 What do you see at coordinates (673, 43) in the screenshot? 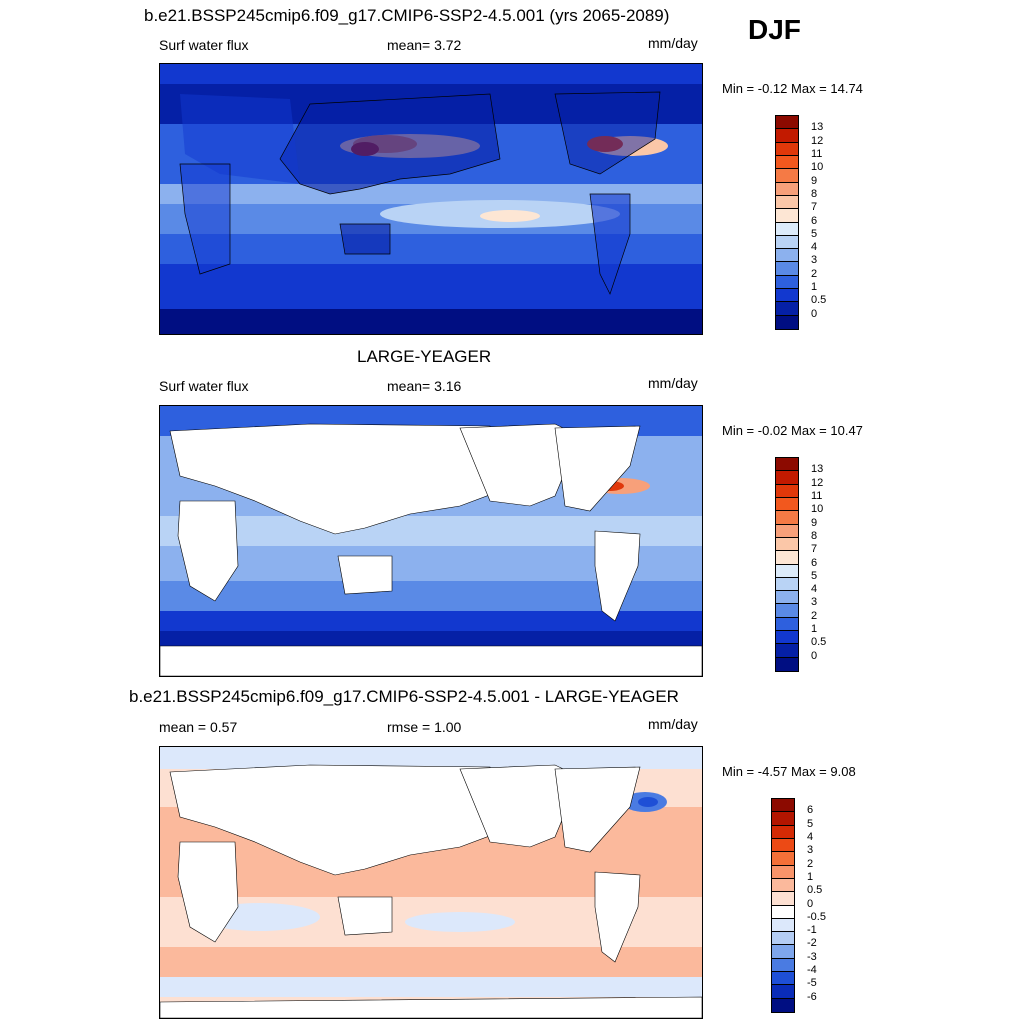
I see `panel1-units-label: mm/day` at bounding box center [673, 43].